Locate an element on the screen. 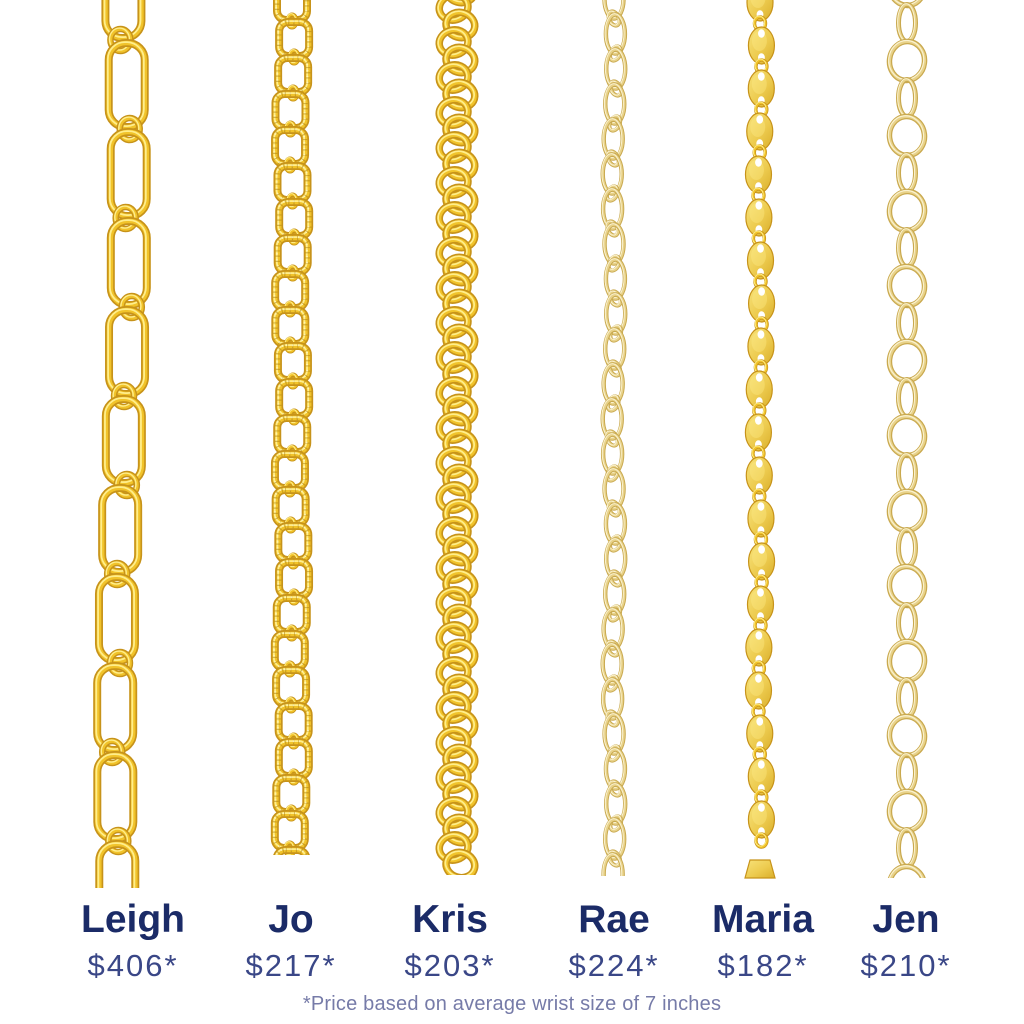 Image resolution: width=1024 pixels, height=1024 pixels. chain-image-curb is located at coordinates (457, 437).